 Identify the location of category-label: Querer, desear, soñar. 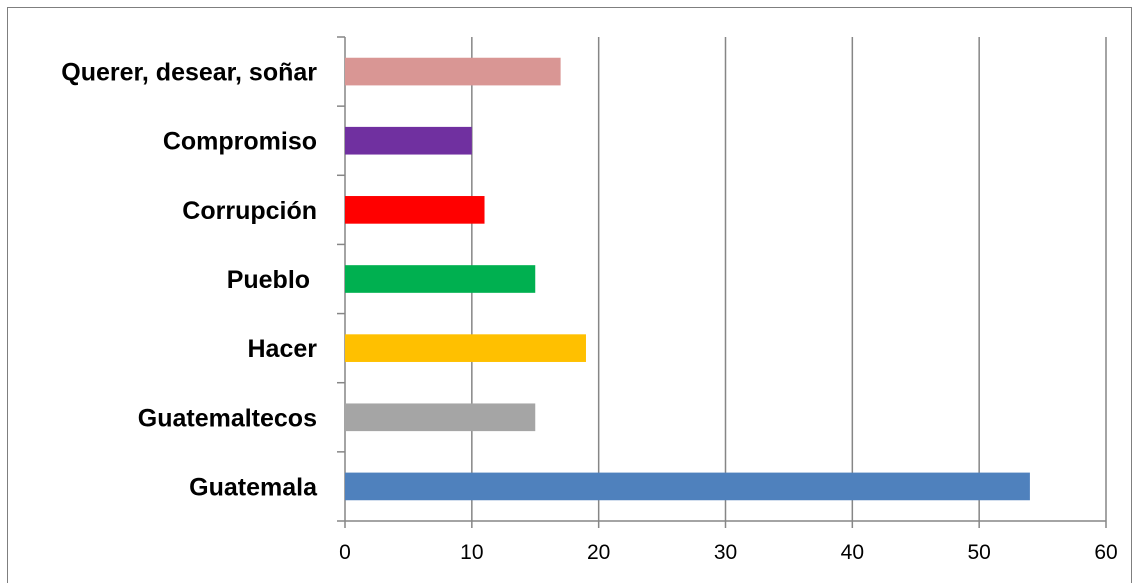
(189, 73).